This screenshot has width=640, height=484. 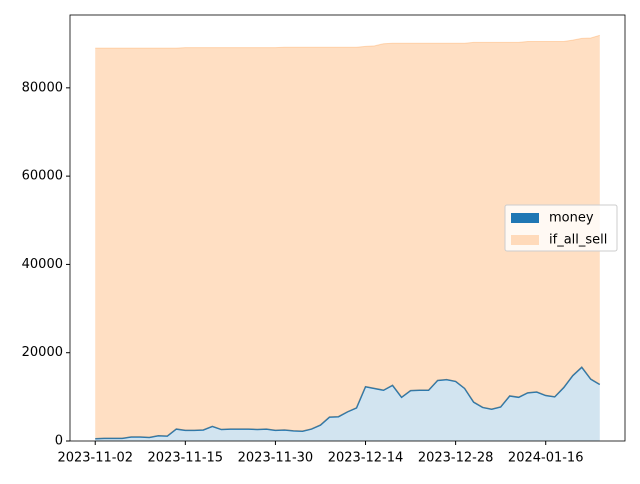 I want to click on legend-label: money, so click(x=571, y=218).